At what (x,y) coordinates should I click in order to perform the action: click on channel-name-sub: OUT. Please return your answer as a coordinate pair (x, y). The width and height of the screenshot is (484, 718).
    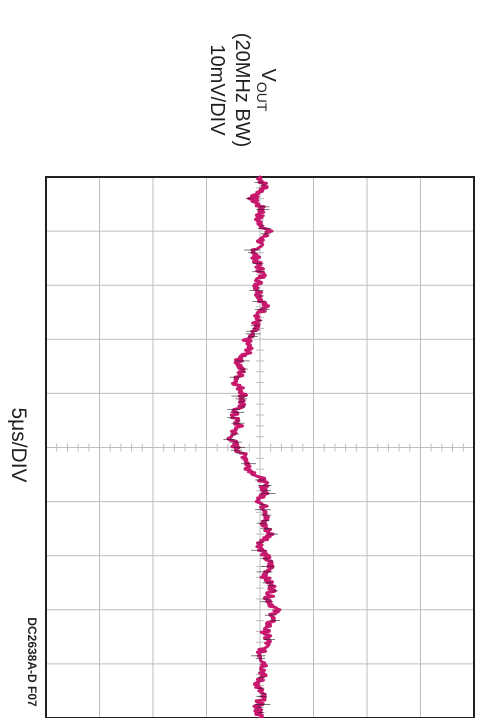
    Looking at the image, I should click on (262, 97).